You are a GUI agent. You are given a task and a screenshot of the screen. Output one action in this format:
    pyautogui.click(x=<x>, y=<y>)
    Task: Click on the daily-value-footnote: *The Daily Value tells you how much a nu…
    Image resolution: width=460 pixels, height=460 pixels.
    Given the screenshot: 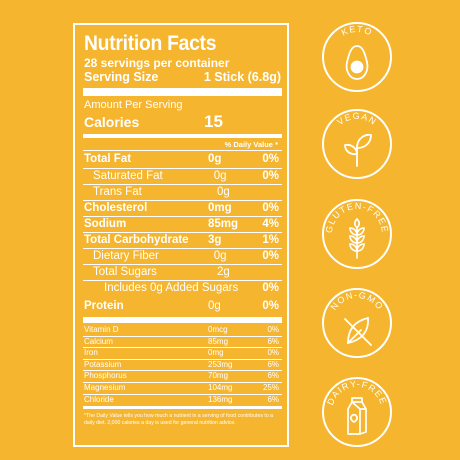 What is the action you would take?
    pyautogui.click(x=179, y=420)
    